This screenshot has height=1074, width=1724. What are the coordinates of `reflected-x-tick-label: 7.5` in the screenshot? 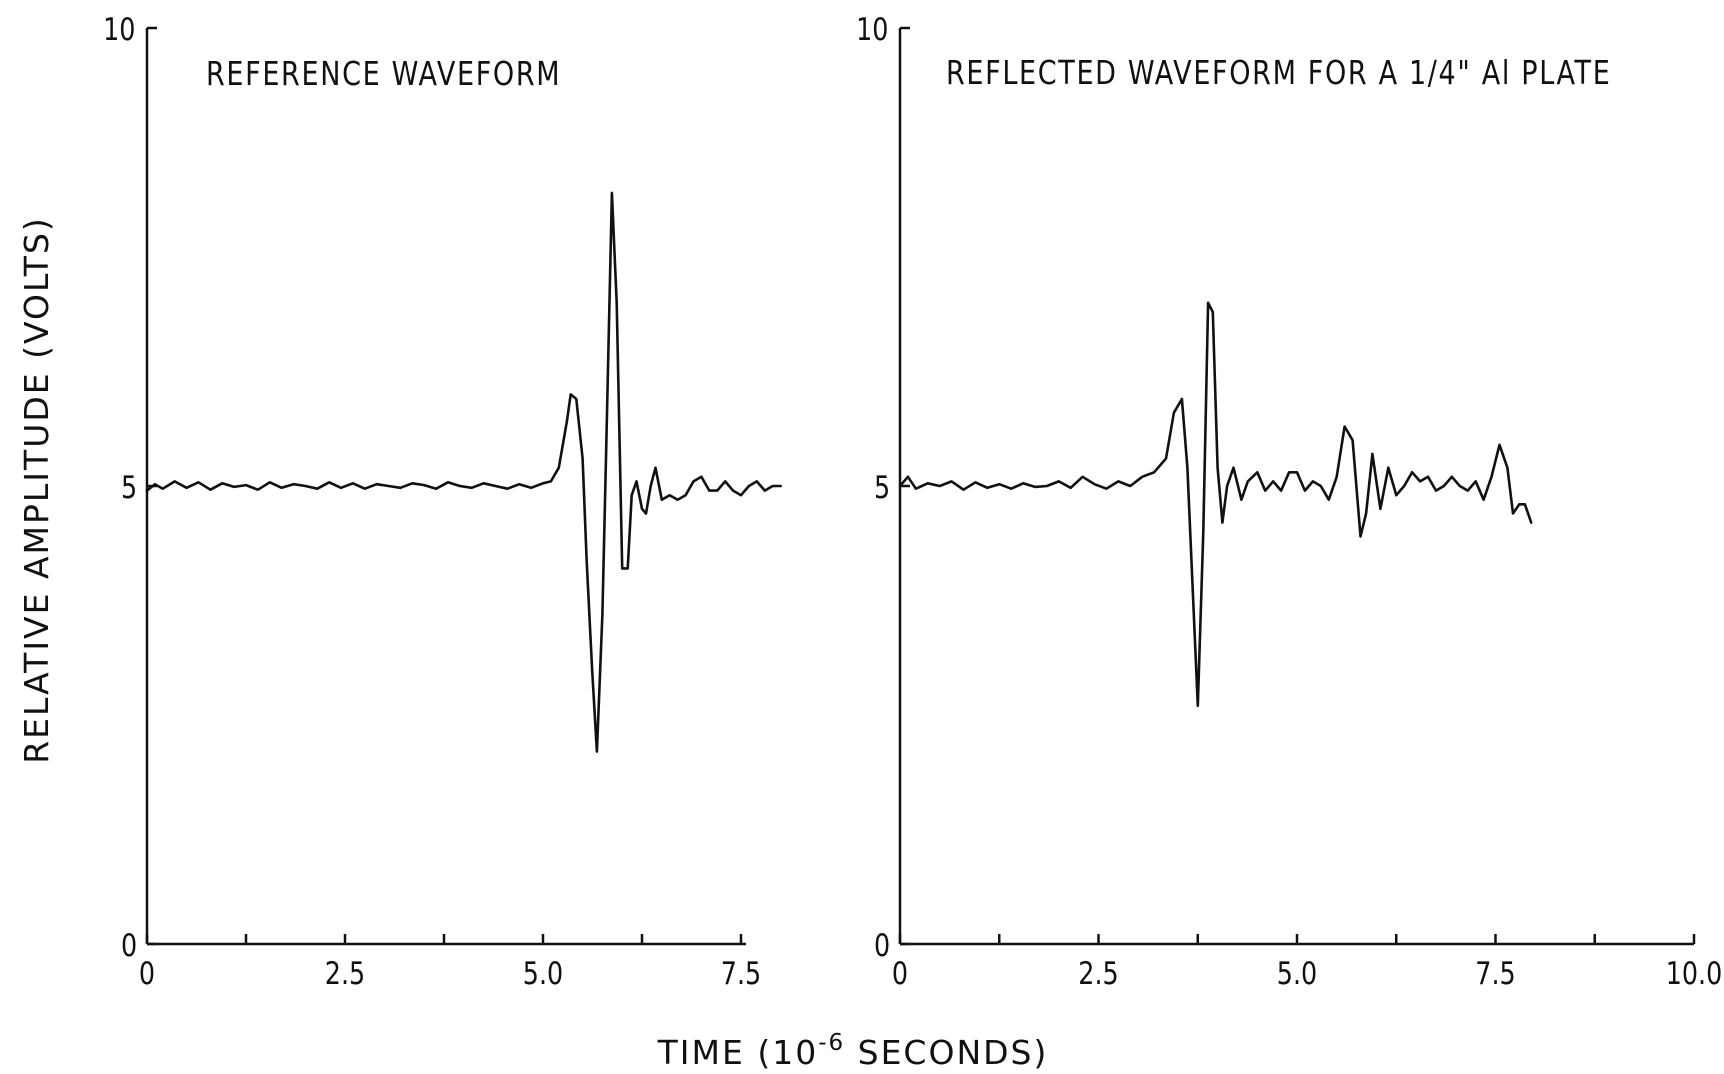 It's located at (1495, 974).